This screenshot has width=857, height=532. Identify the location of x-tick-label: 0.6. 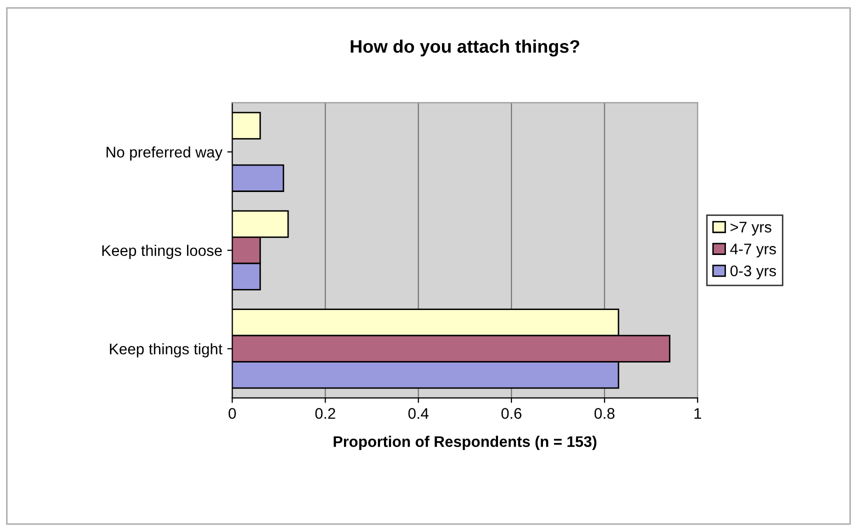
(511, 413).